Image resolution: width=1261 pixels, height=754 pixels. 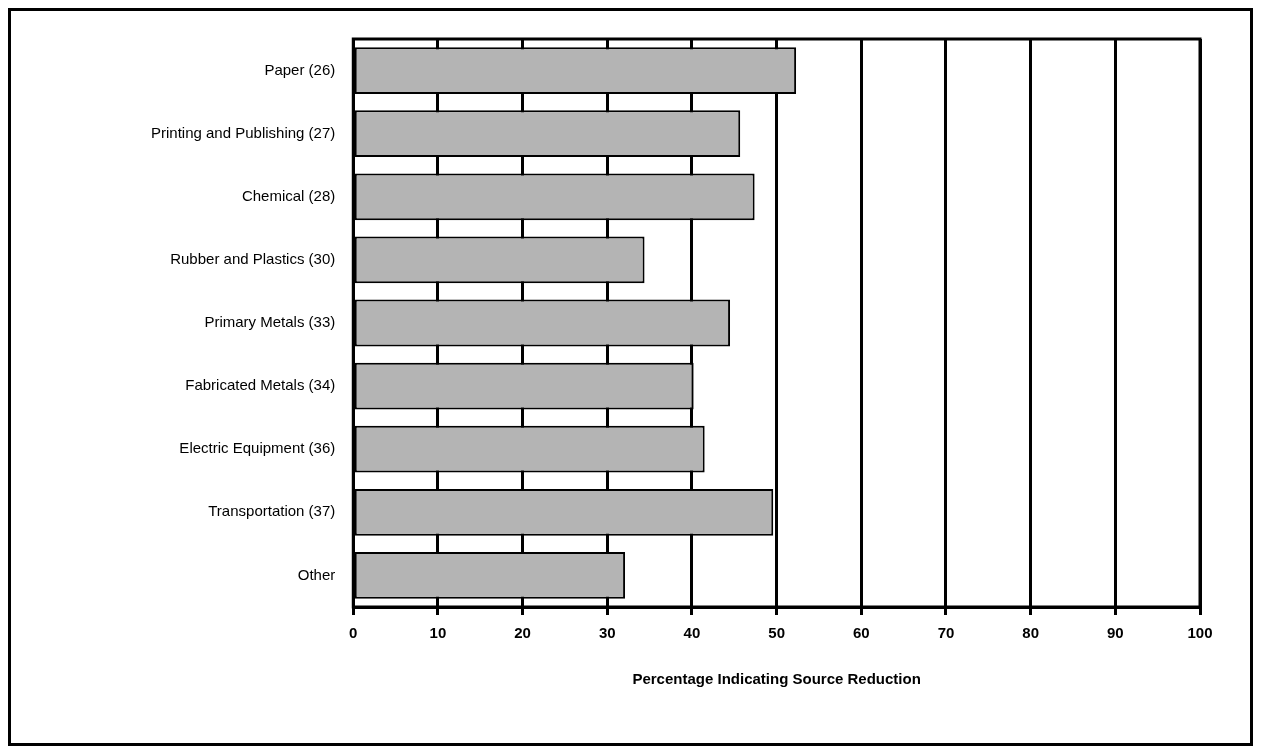 I want to click on x-tick-label: 70, so click(x=946, y=633).